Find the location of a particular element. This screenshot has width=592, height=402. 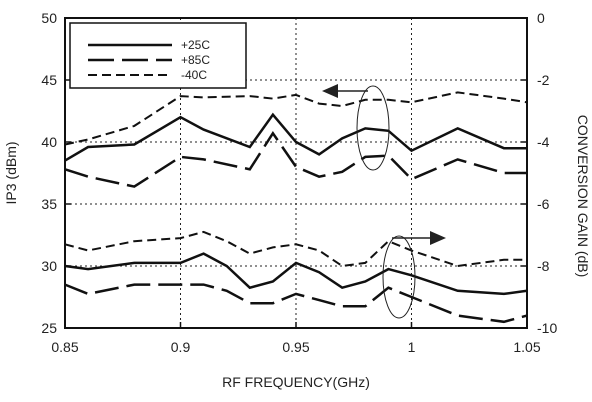

y-right-tick-label: -2 is located at coordinates (543, 80).